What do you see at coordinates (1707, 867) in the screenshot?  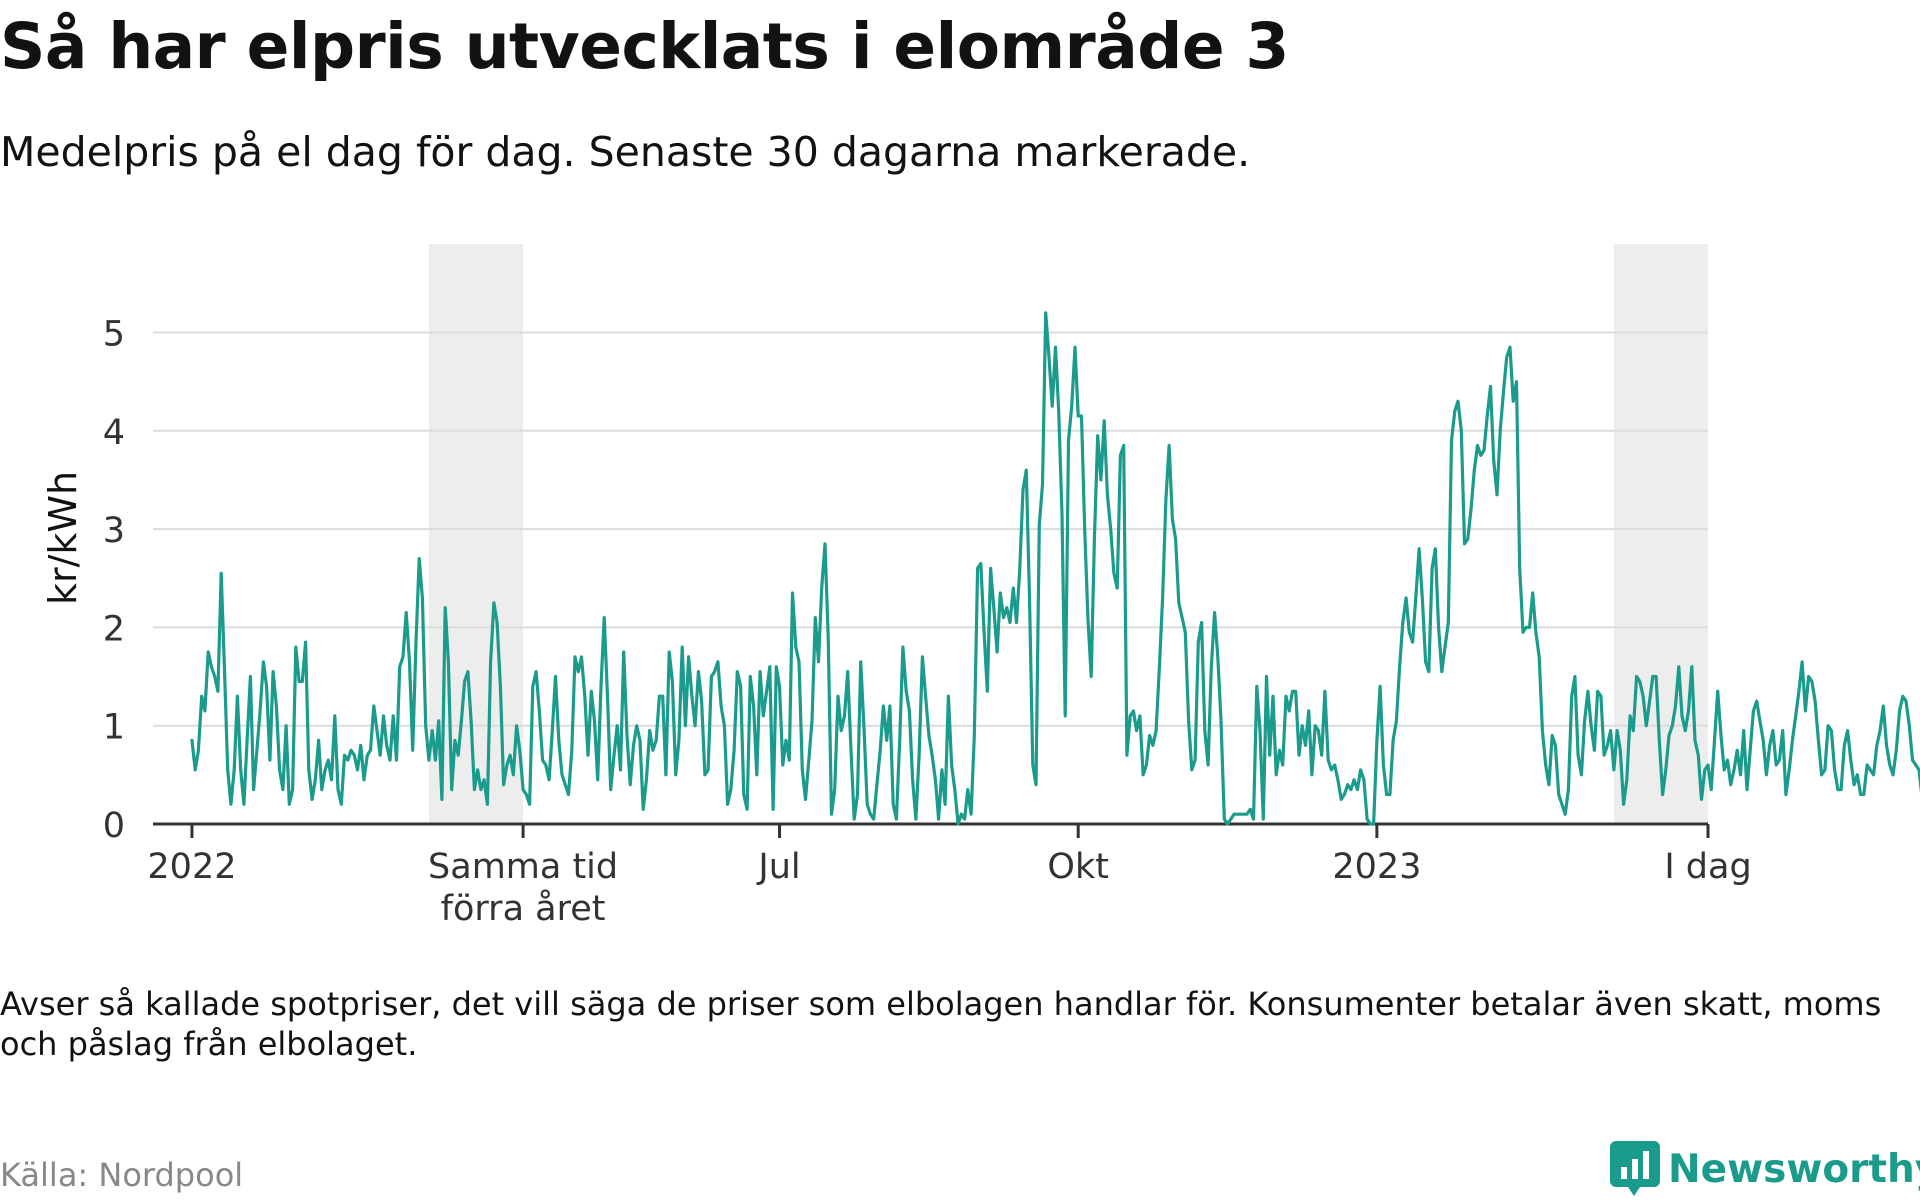 I see `x-tick-label: I dag` at bounding box center [1707, 867].